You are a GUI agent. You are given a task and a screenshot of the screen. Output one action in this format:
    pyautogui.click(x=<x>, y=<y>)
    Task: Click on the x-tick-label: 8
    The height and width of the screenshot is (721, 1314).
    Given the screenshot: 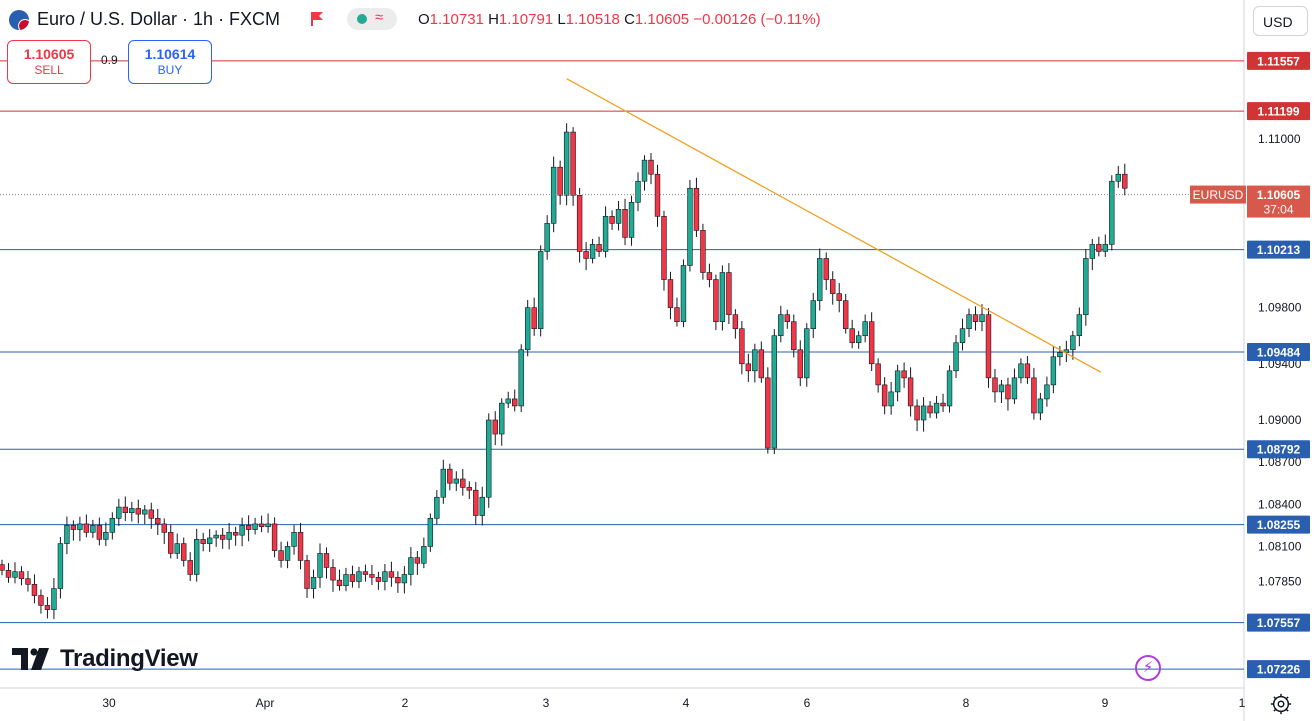 What is the action you would take?
    pyautogui.click(x=966, y=703)
    